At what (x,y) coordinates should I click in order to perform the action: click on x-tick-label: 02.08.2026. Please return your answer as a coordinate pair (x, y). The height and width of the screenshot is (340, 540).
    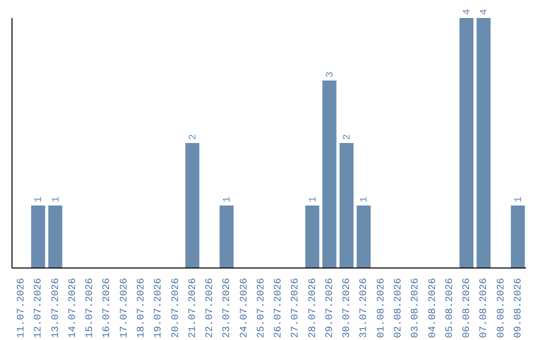
    Looking at the image, I should click on (399, 308).